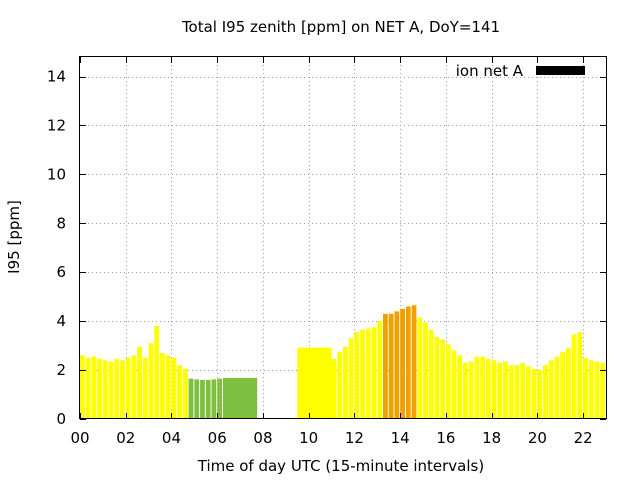 This screenshot has height=480, width=640. What do you see at coordinates (491, 438) in the screenshot?
I see `x-tick-label: 18` at bounding box center [491, 438].